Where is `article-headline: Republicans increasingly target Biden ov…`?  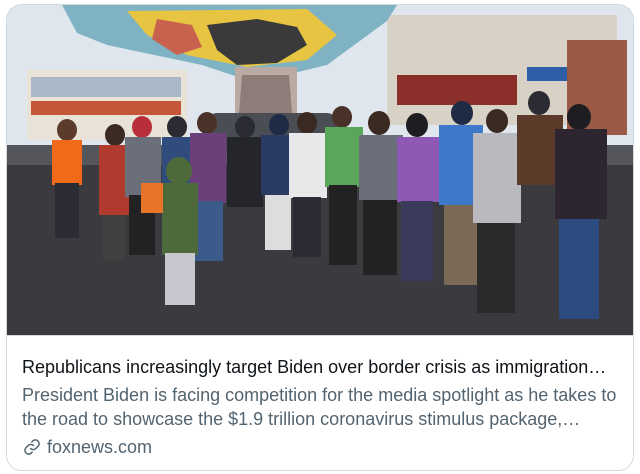
article-headline: Republicans increasingly target Biden ov… is located at coordinates (314, 367).